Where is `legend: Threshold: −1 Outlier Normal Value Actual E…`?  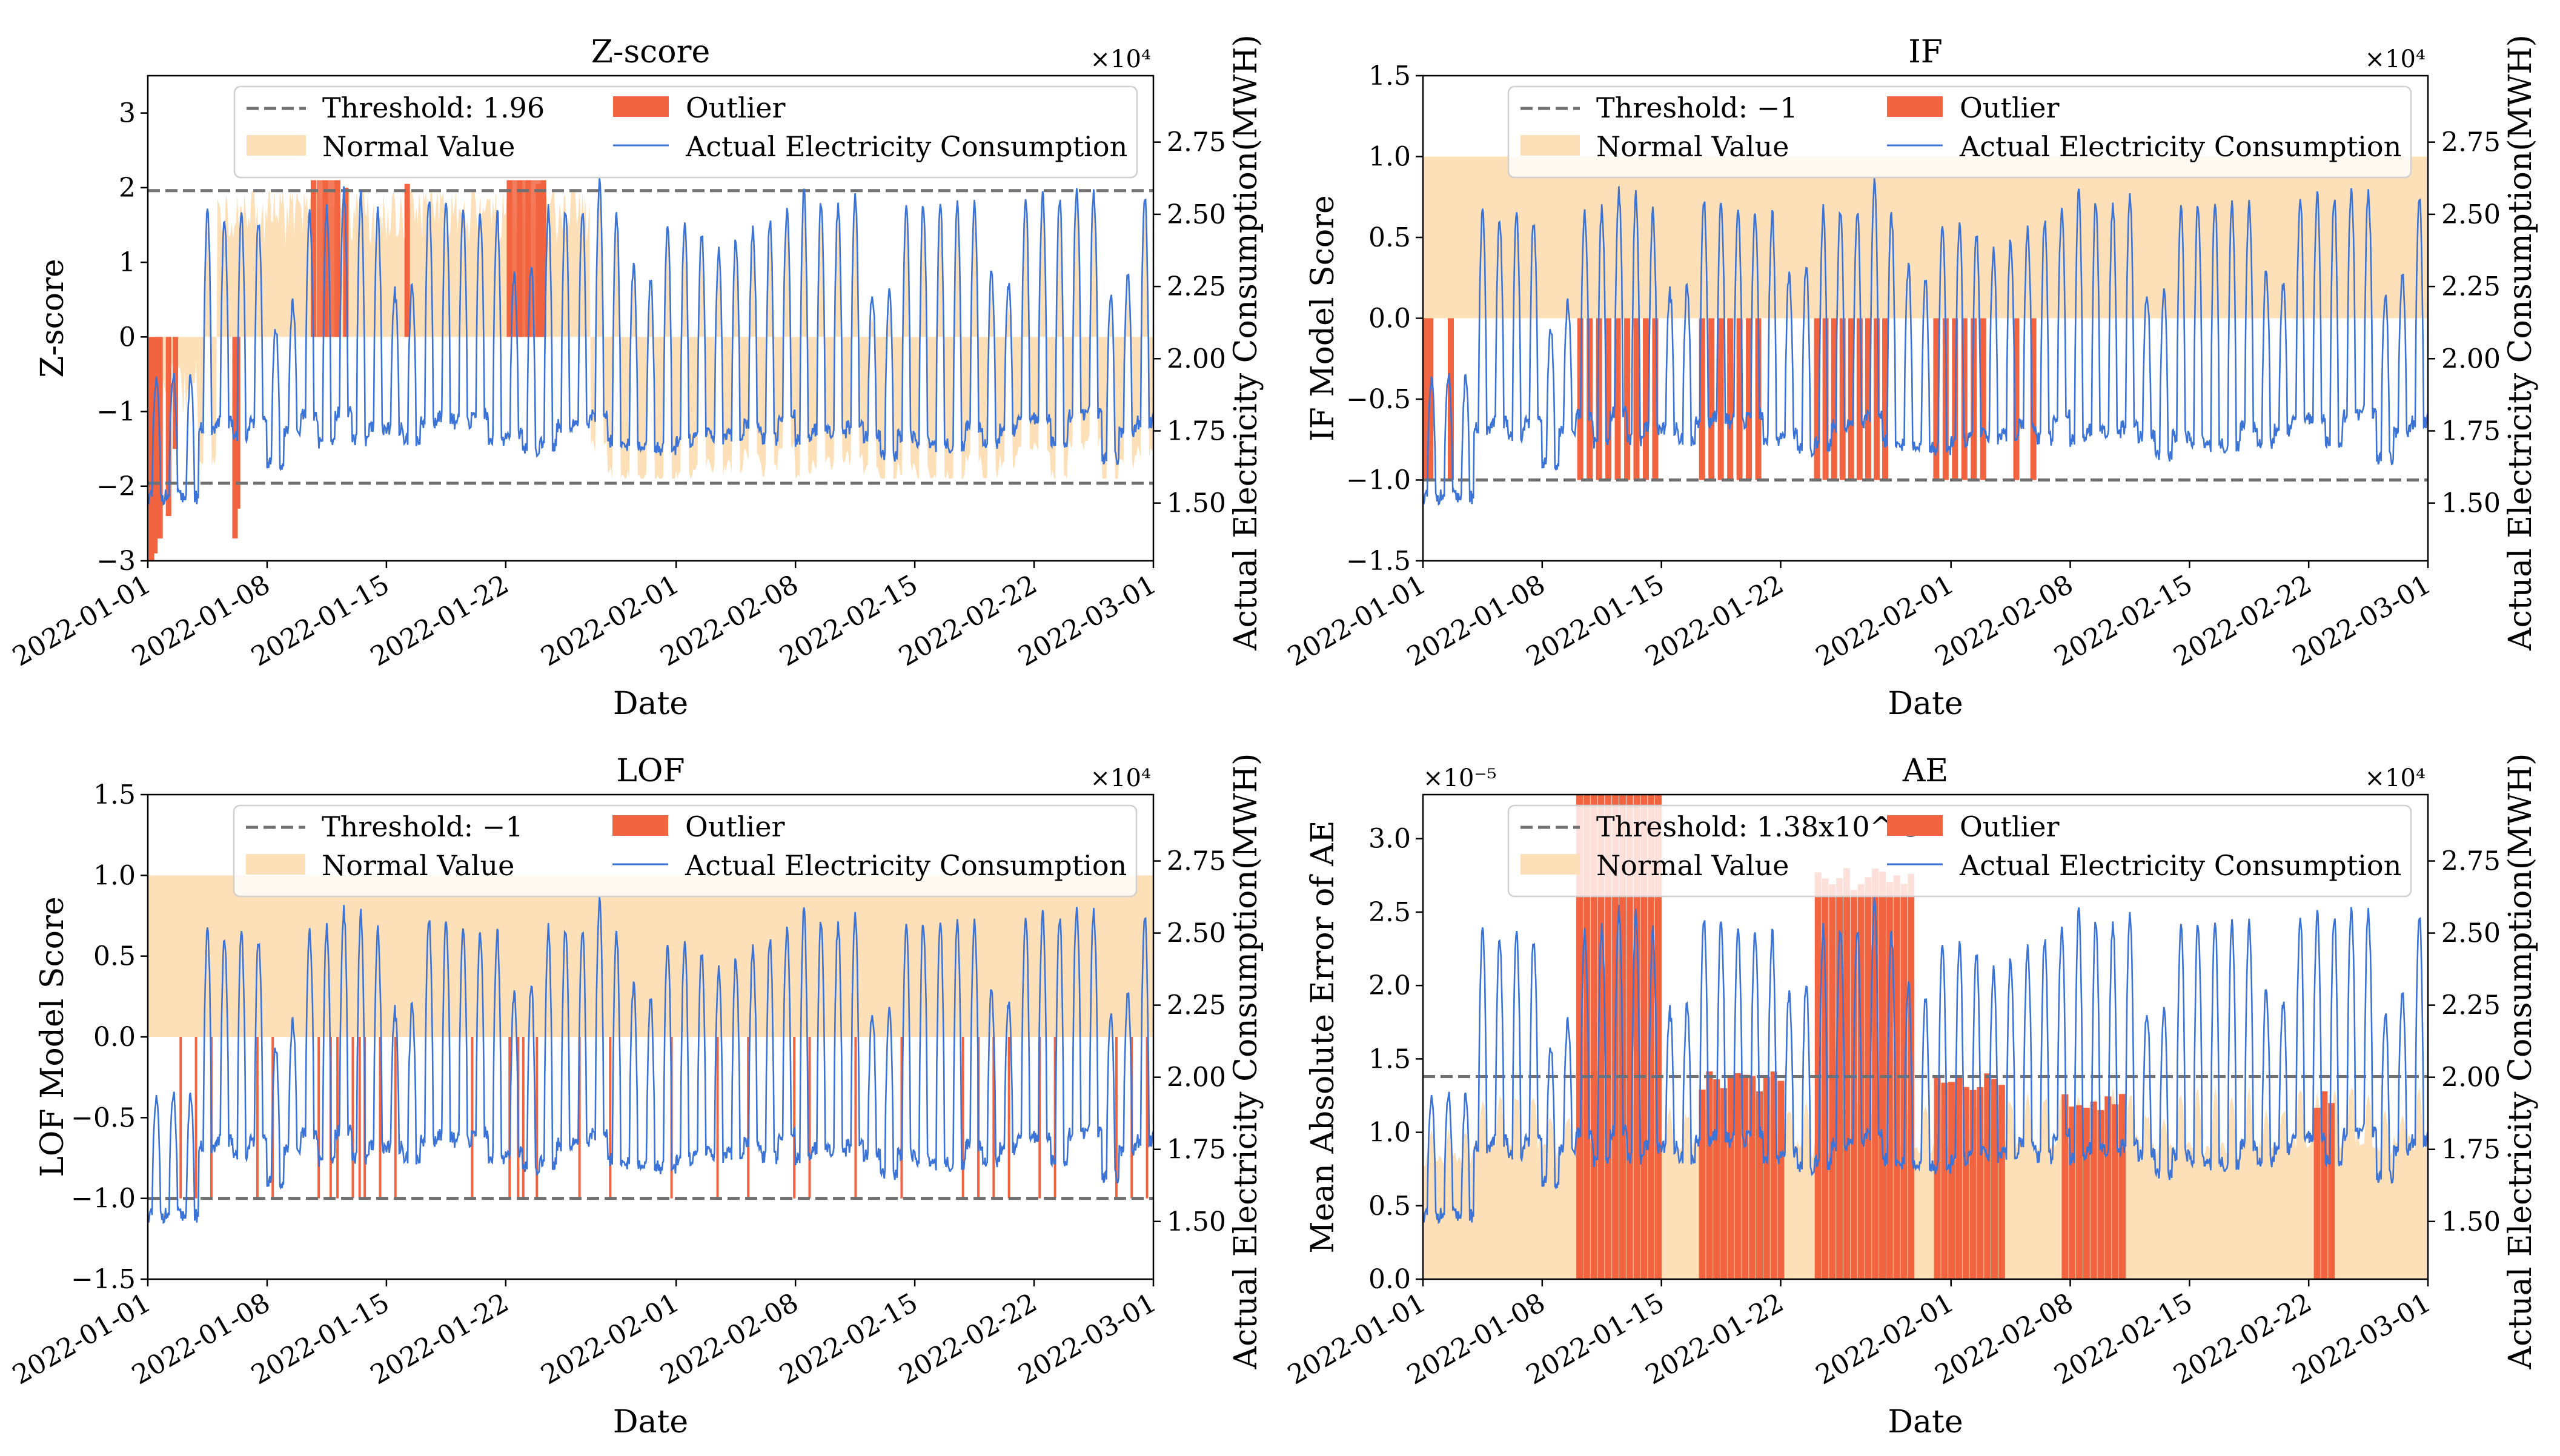
legend: Threshold: −1 Outlier Normal Value Actual E… is located at coordinates (685, 851).